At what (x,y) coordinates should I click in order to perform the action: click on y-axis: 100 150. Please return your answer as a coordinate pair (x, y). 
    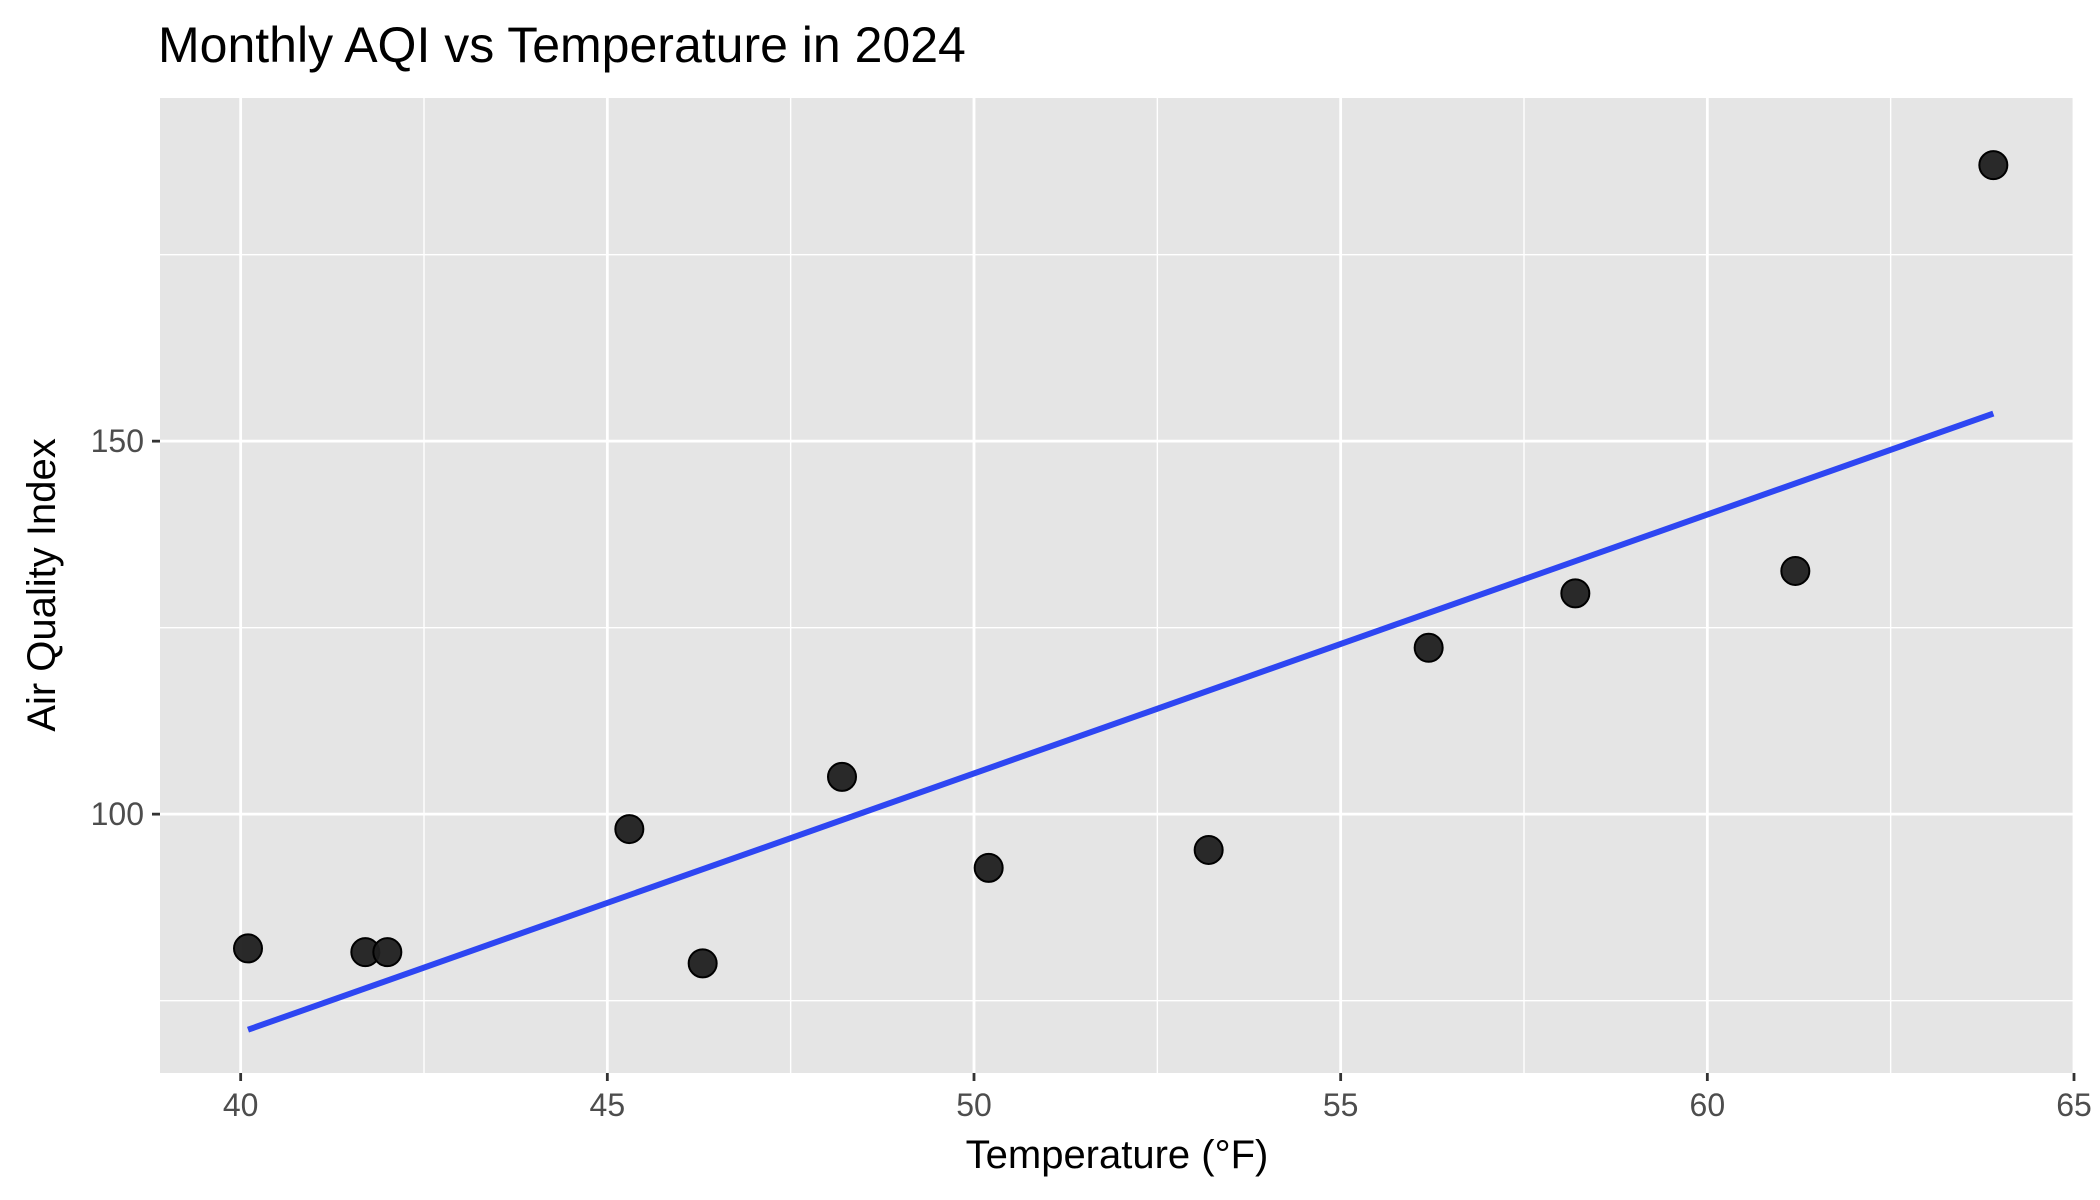
    Looking at the image, I should click on (125, 627).